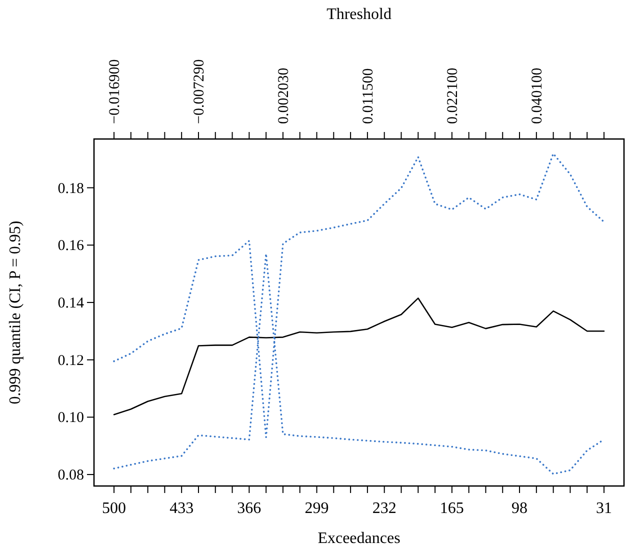 The width and height of the screenshot is (632, 552). Describe the element at coordinates (71, 418) in the screenshot. I see `y-tick-label: 0.10` at that location.